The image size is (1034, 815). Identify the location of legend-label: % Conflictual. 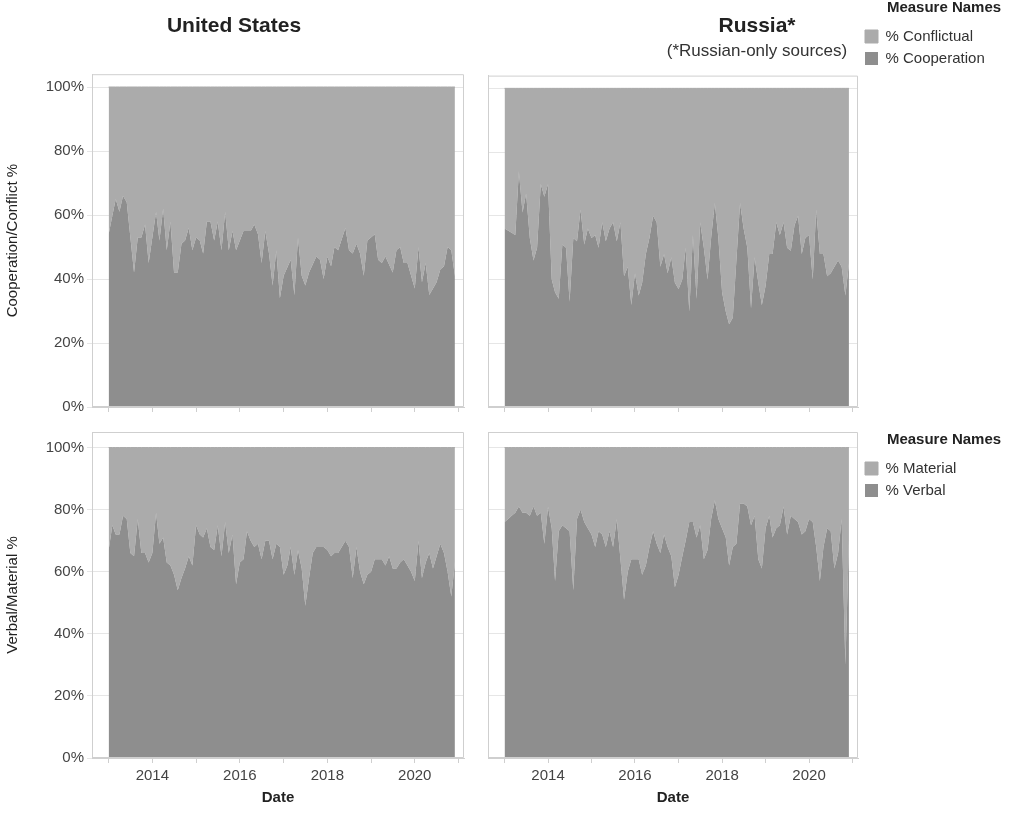
(929, 35).